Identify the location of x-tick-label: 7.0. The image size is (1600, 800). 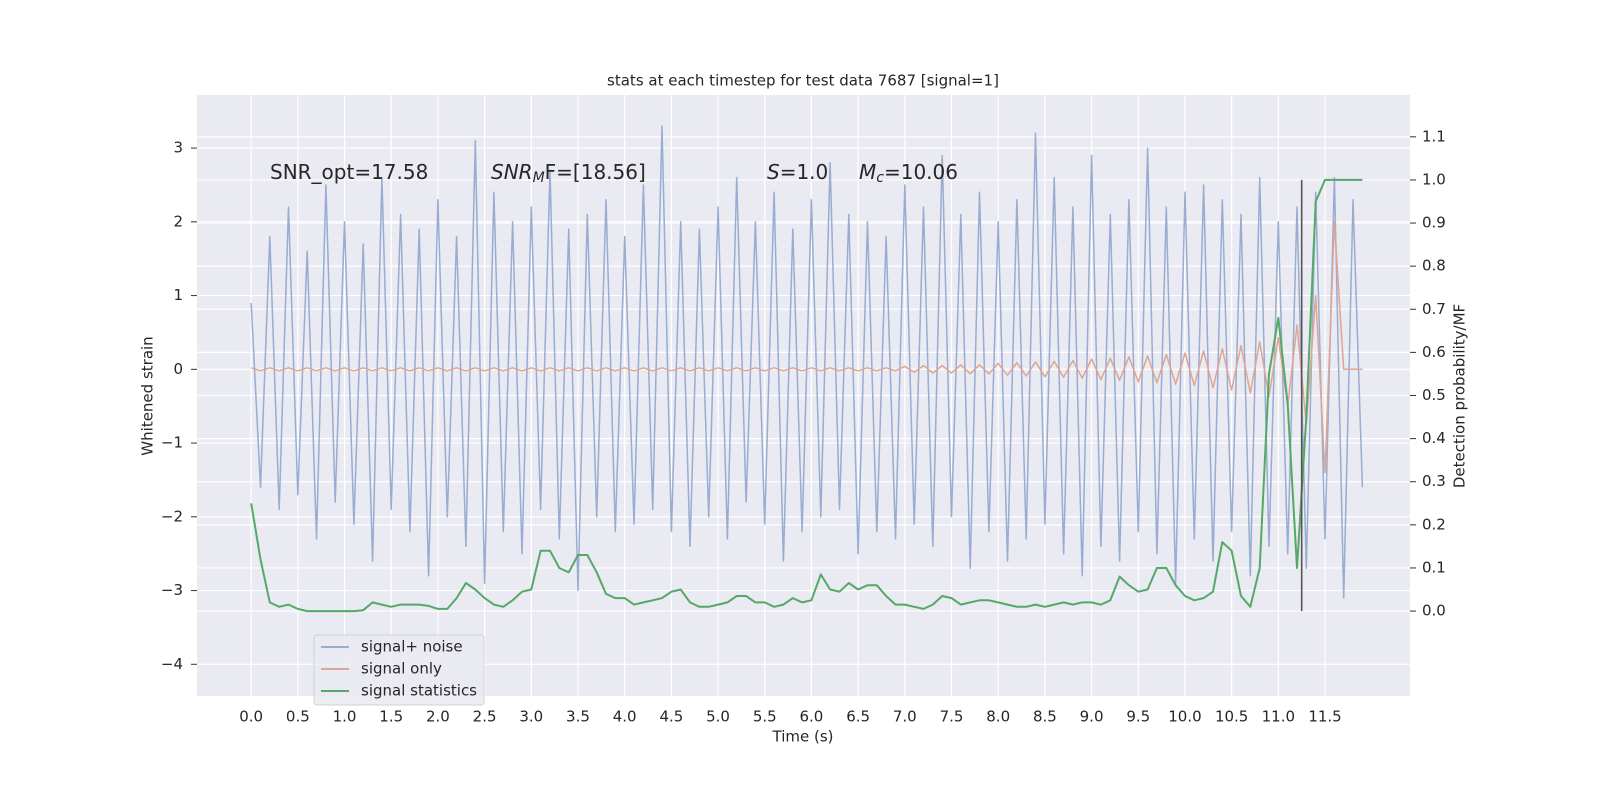
(905, 717).